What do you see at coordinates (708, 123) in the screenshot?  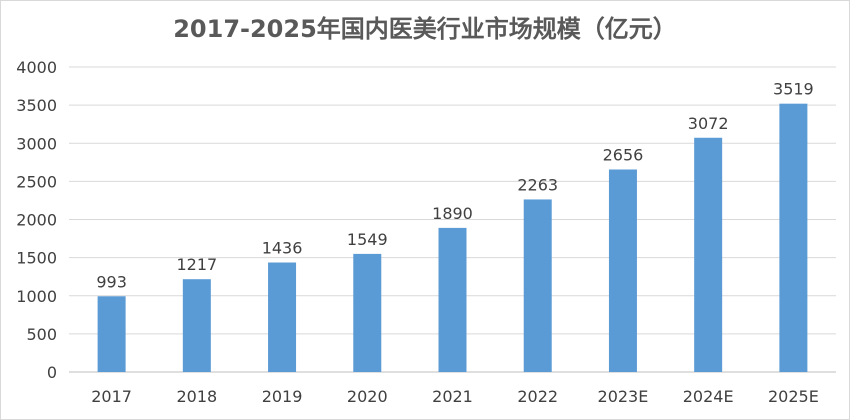 I see `data-label: 3072` at bounding box center [708, 123].